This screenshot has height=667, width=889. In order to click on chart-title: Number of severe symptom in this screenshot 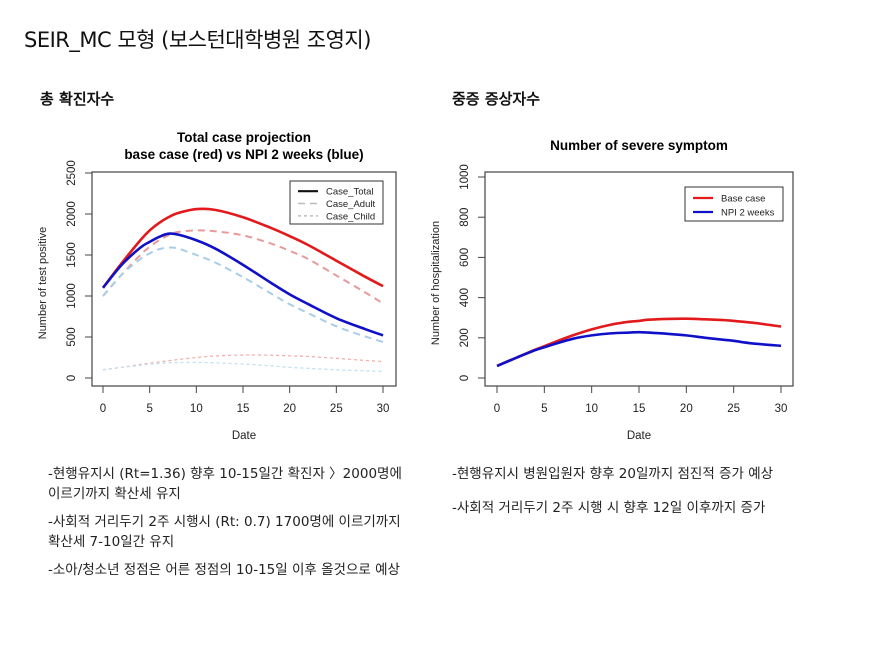, I will do `click(639, 145)`.